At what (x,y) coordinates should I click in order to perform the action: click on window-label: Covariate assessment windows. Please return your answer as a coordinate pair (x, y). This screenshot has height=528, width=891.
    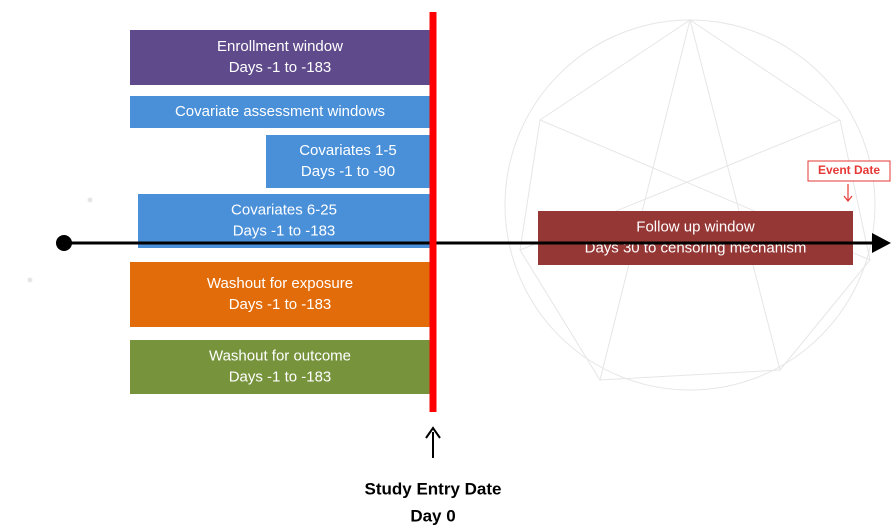
    Looking at the image, I should click on (280, 111).